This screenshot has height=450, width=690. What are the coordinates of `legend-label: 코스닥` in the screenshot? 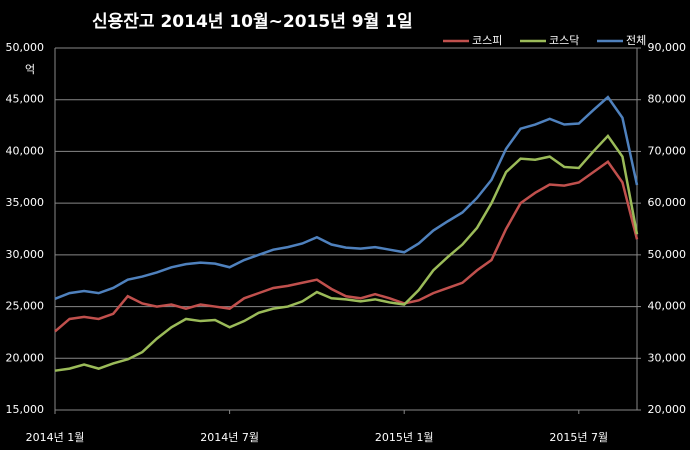 It's located at (564, 40).